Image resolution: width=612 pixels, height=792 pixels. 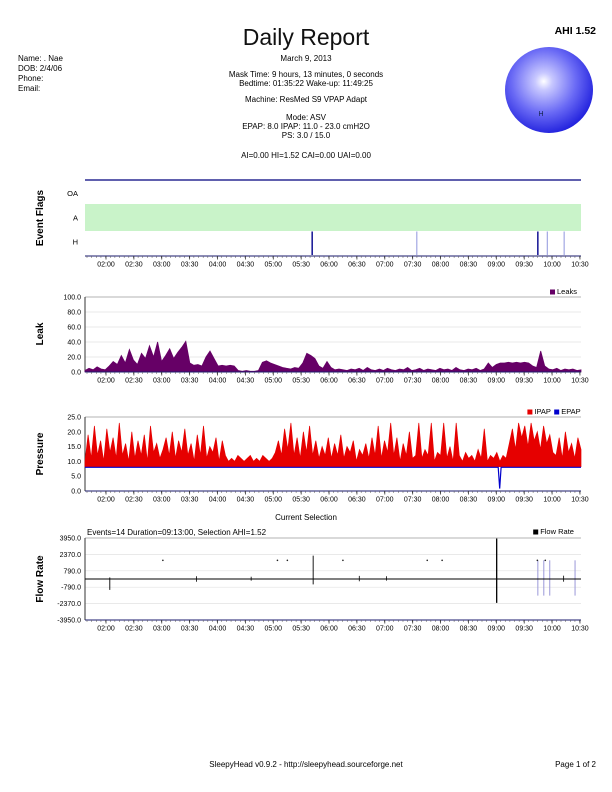 I want to click on svg-text: 790.0, so click(x=72, y=571).